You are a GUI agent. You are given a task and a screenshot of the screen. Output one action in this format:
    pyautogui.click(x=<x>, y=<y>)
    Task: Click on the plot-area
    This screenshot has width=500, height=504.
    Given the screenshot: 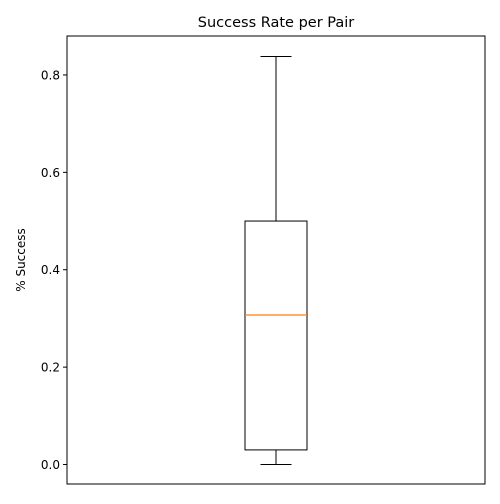 What is the action you would take?
    pyautogui.click(x=276, y=260)
    